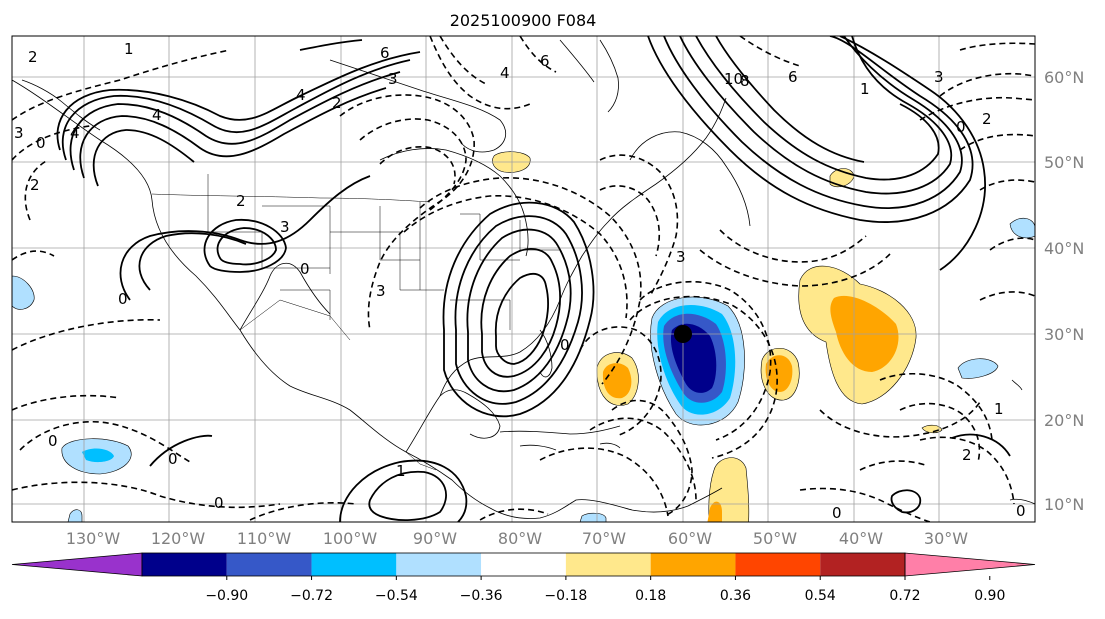 The width and height of the screenshot is (1105, 619). What do you see at coordinates (683, 334) in the screenshot?
I see `storm-center-marker` at bounding box center [683, 334].